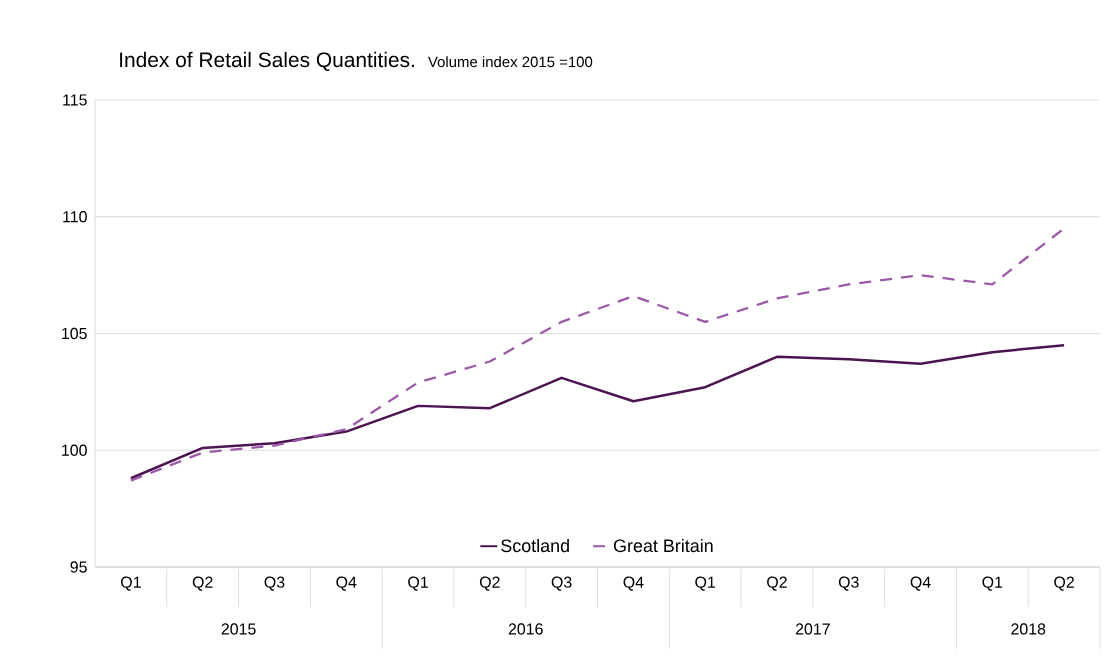 The height and width of the screenshot is (662, 1115). I want to click on y-tick-label: 105, so click(74, 333).